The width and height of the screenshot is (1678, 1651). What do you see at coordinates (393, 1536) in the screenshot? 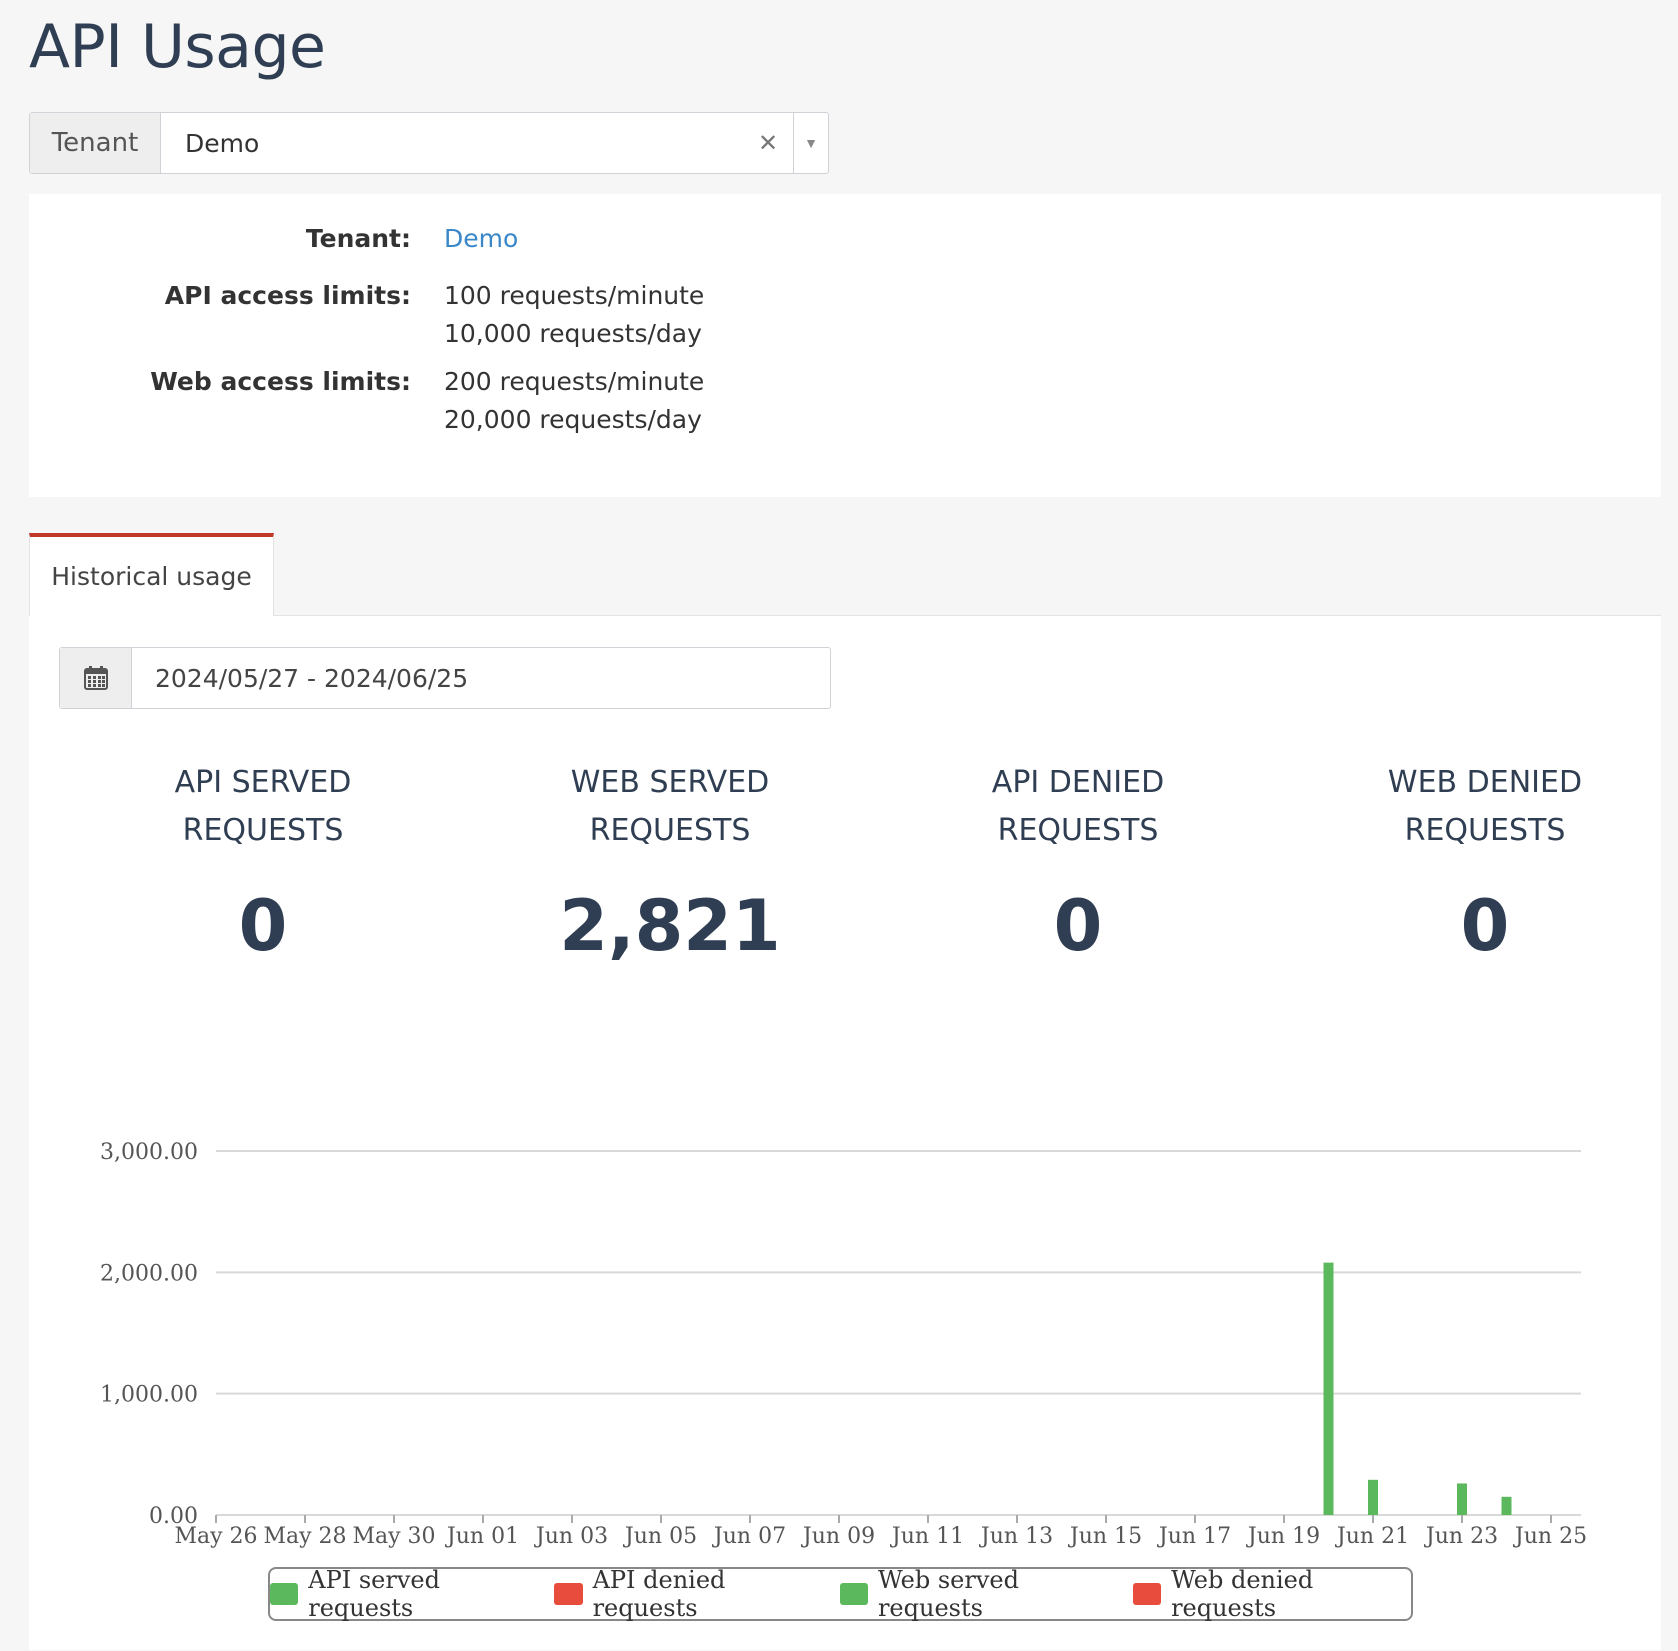
I see `x-tick-label: May 30` at bounding box center [393, 1536].